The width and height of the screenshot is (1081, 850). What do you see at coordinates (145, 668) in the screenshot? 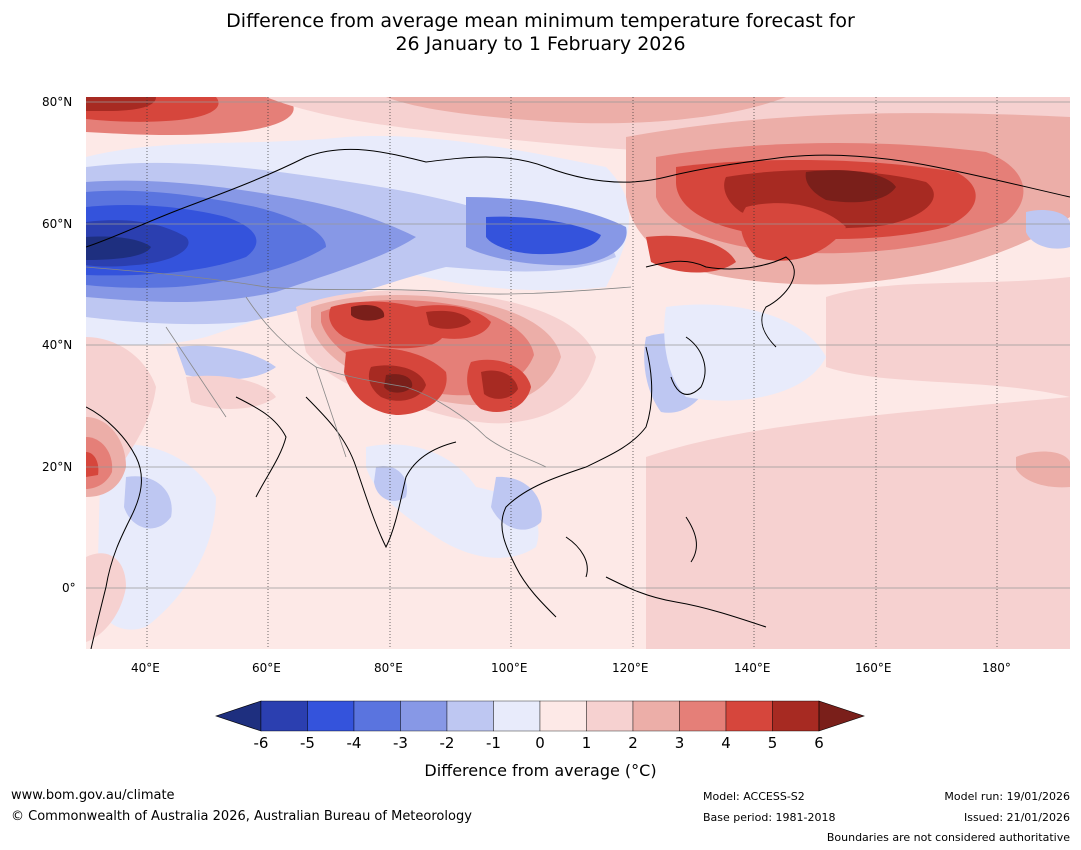
I see `lon-label-40e: 40°E` at bounding box center [145, 668].